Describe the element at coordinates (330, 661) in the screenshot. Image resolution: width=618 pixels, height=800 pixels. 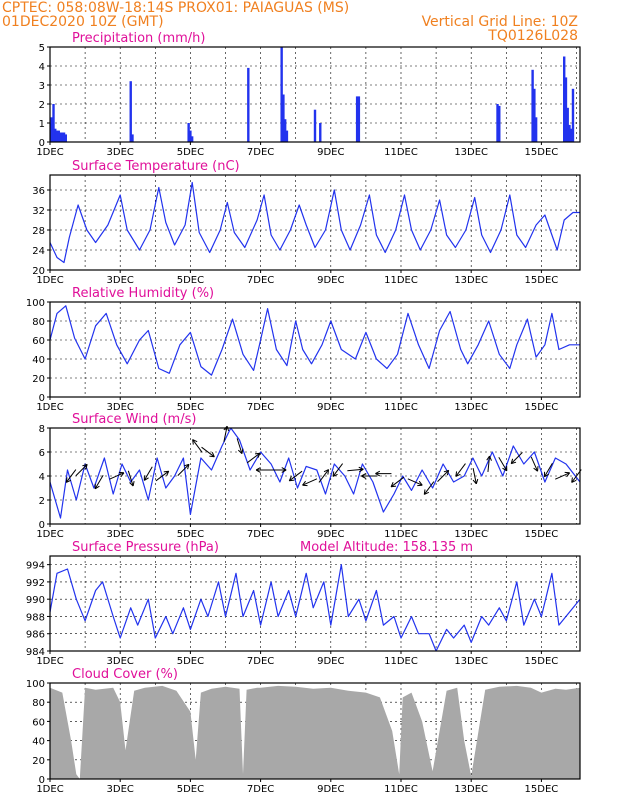
I see `pressure-xtick-label: 9DEC` at that location.